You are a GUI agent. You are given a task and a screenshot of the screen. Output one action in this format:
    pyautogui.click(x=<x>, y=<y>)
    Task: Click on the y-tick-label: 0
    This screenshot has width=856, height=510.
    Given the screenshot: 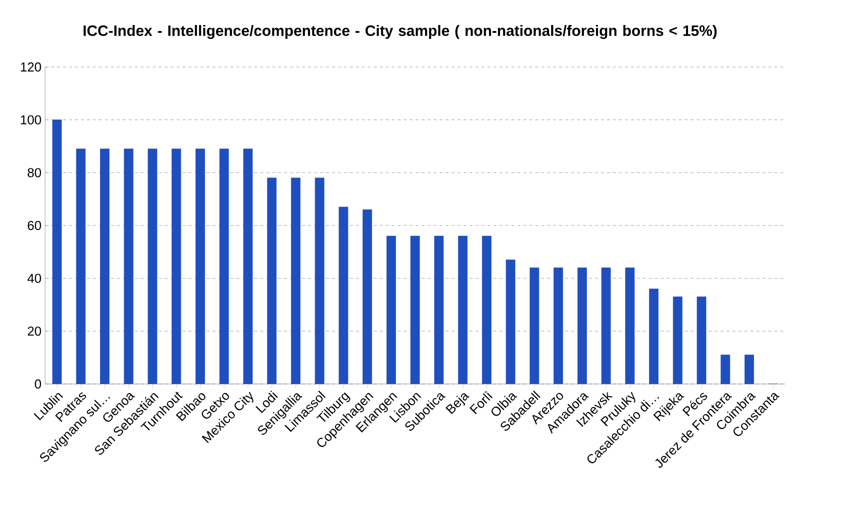 What is the action you would take?
    pyautogui.click(x=38, y=384)
    